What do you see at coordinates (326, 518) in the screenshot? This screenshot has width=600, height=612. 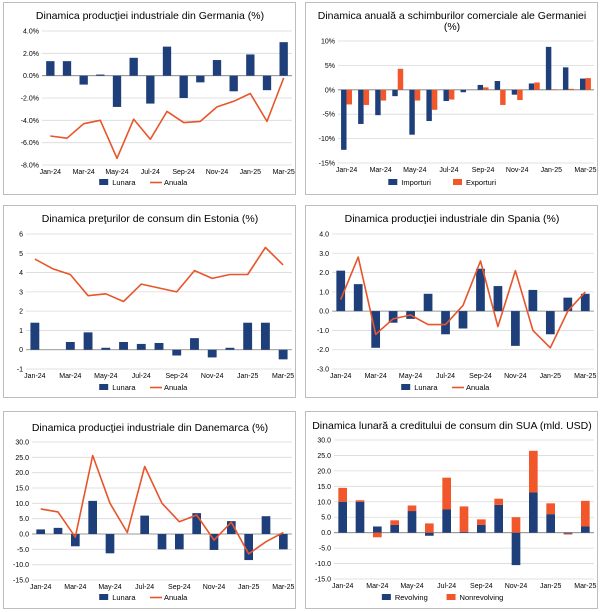 I see `y-tick-label: 5.0` at bounding box center [326, 518].